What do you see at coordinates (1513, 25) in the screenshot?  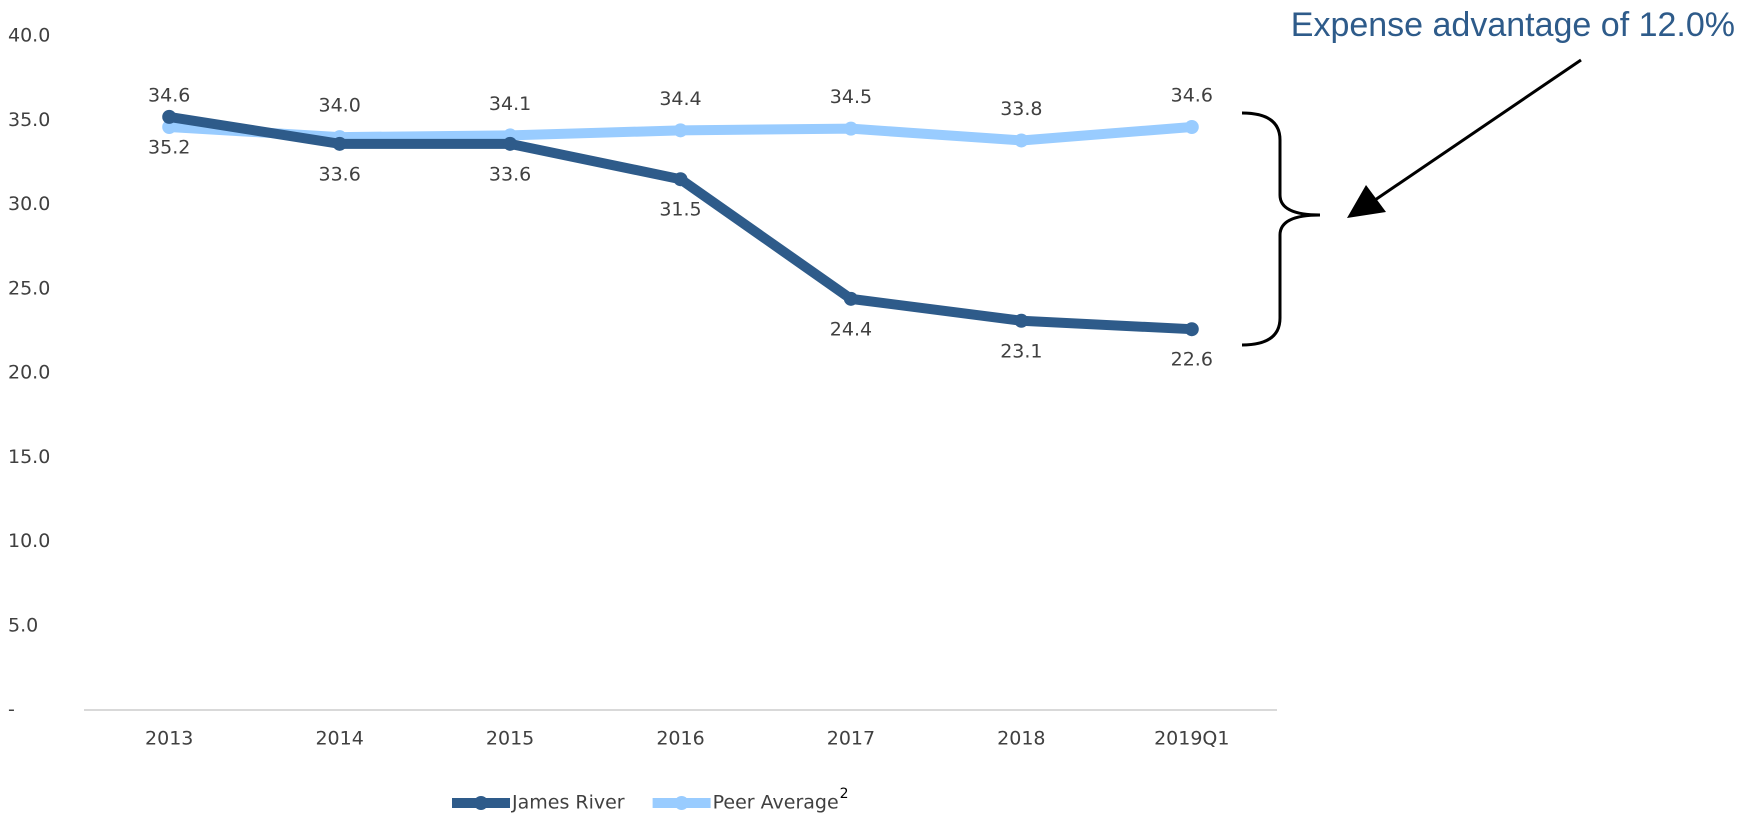 I see `annotation: Expense advantage of 12.0%` at bounding box center [1513, 25].